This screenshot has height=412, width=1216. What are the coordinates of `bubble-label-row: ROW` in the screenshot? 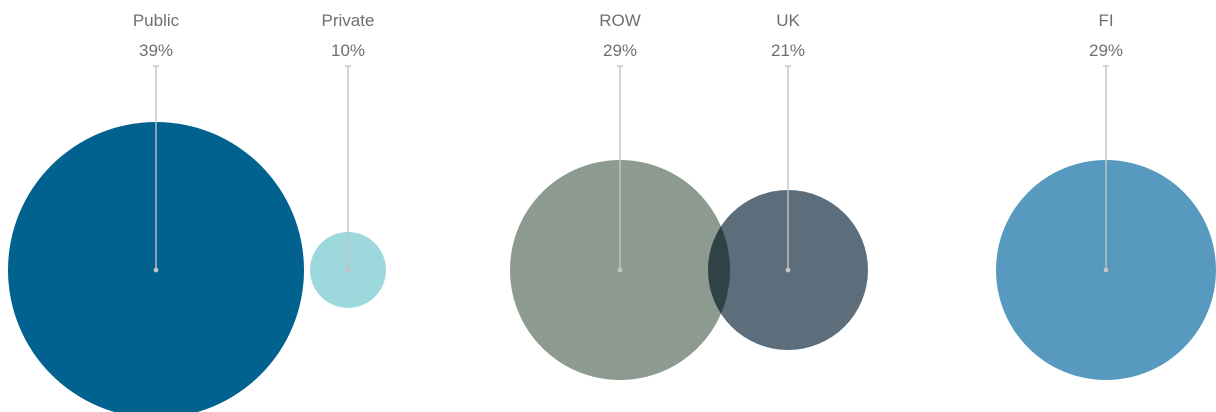 It's located at (620, 20).